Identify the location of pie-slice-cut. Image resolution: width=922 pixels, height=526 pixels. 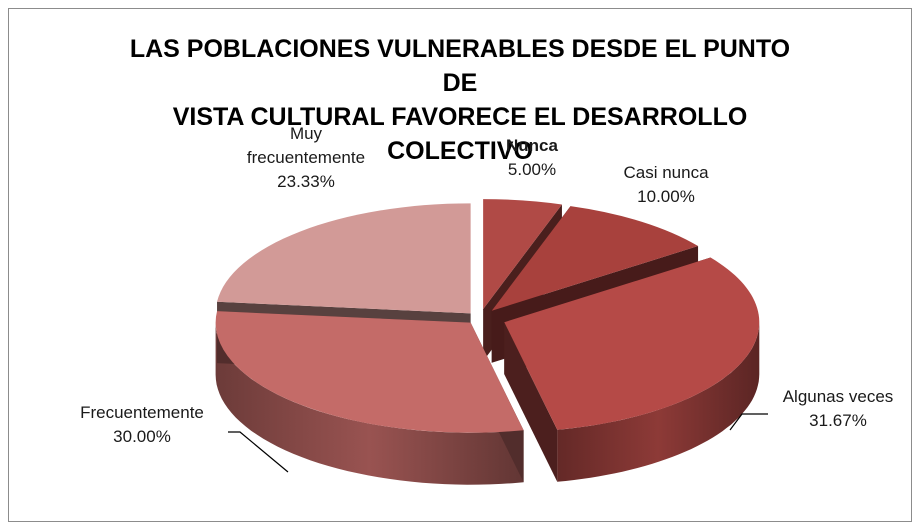
(531, 402).